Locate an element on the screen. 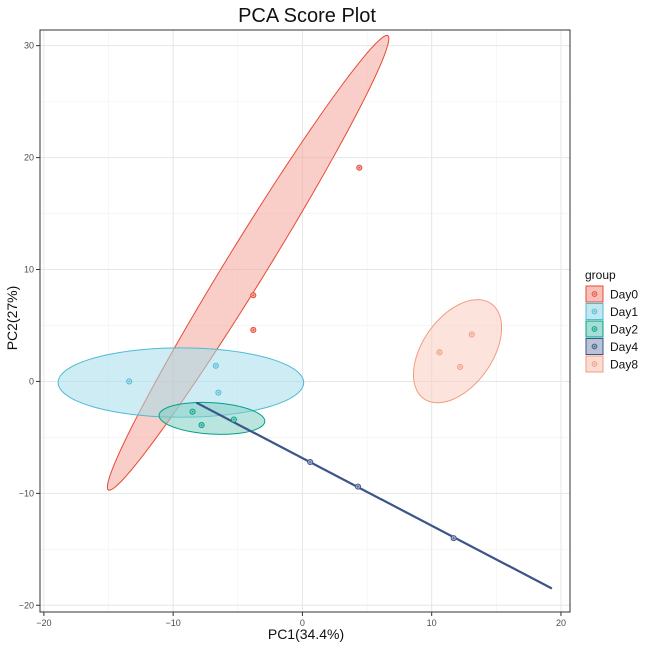 This screenshot has width=648, height=653. x-tick-label: 0 is located at coordinates (302, 623).